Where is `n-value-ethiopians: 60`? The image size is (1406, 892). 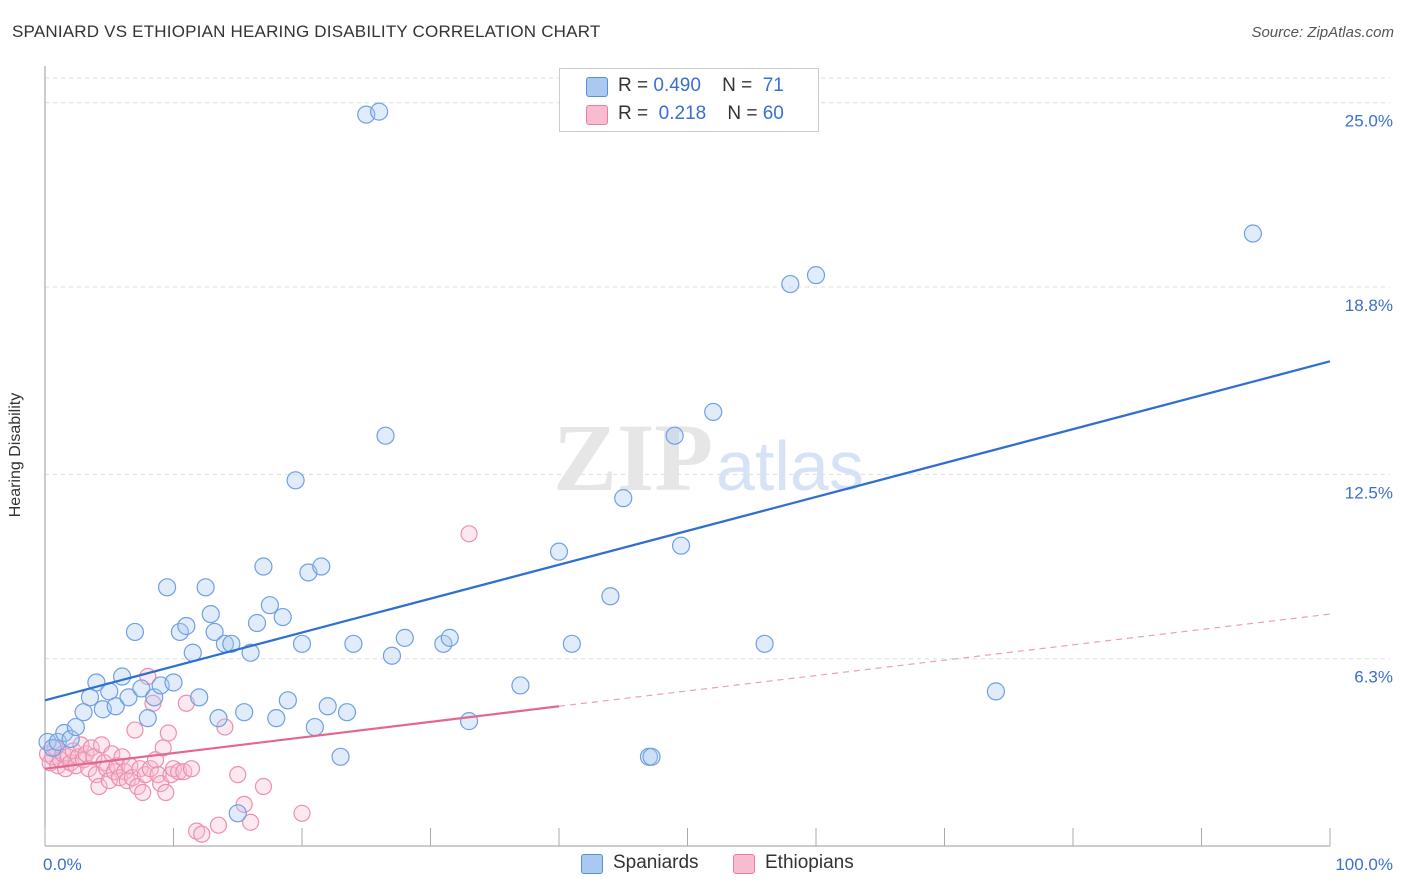 n-value-ethiopians: 60 is located at coordinates (773, 113).